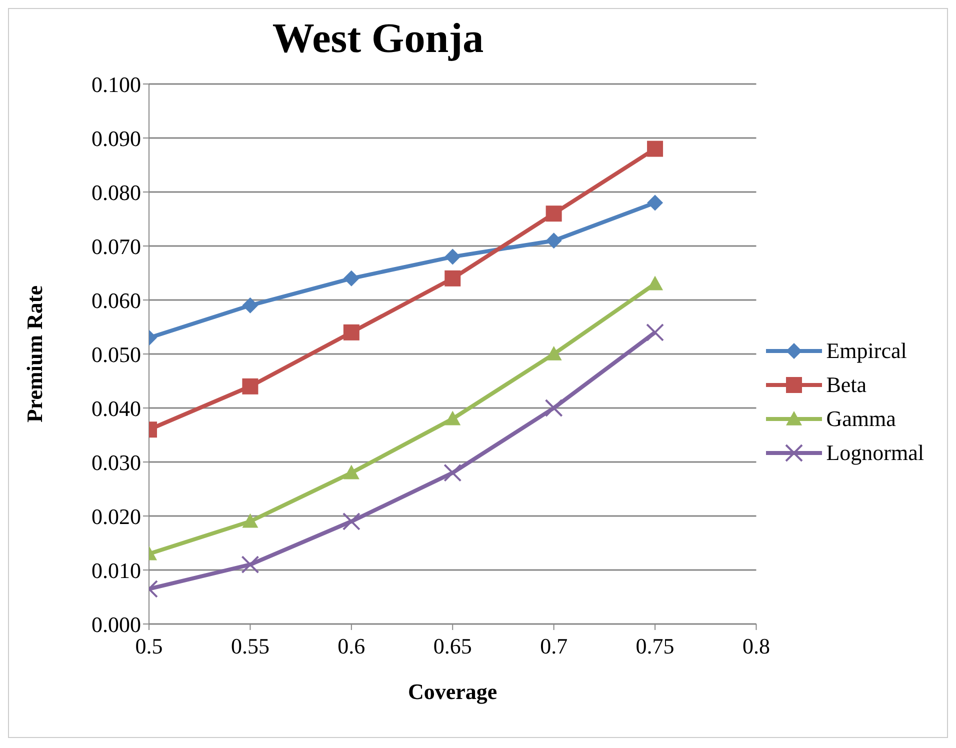 The height and width of the screenshot is (748, 956). I want to click on y-tick-label: 0.060, so click(116, 300).